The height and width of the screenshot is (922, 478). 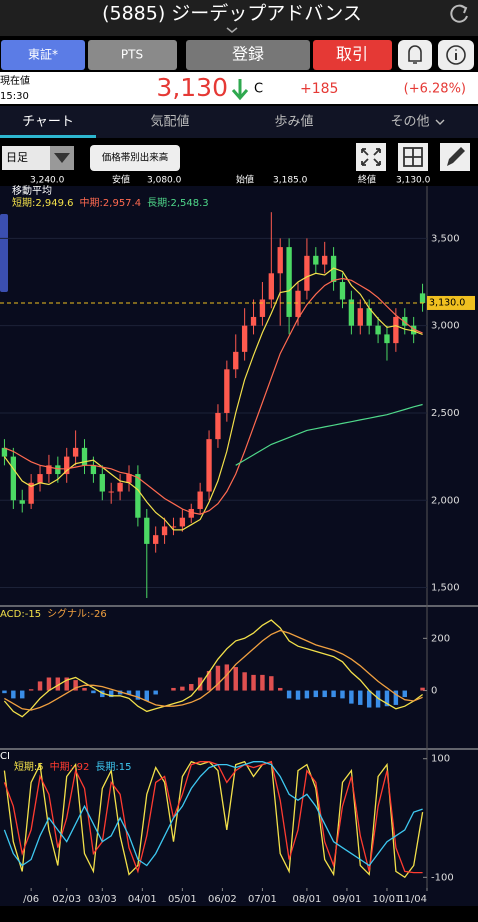 I want to click on market-button, so click(x=43, y=55).